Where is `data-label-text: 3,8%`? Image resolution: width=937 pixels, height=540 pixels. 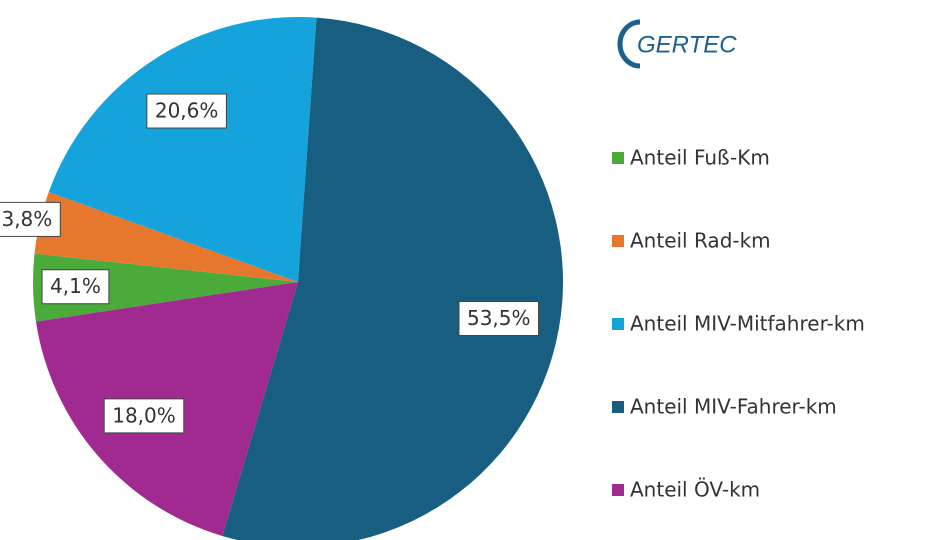 data-label-text: 3,8% is located at coordinates (26, 219).